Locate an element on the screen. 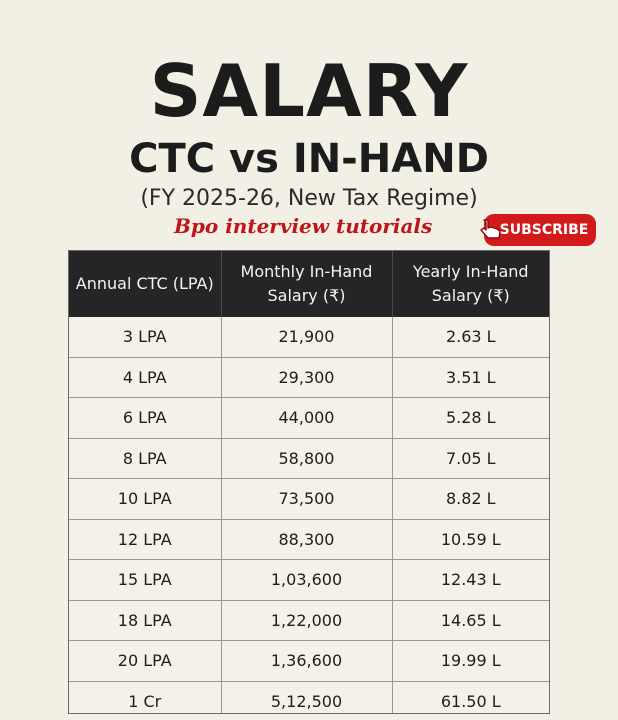  subscribe-button: SUBSCRIBE is located at coordinates (540, 230).